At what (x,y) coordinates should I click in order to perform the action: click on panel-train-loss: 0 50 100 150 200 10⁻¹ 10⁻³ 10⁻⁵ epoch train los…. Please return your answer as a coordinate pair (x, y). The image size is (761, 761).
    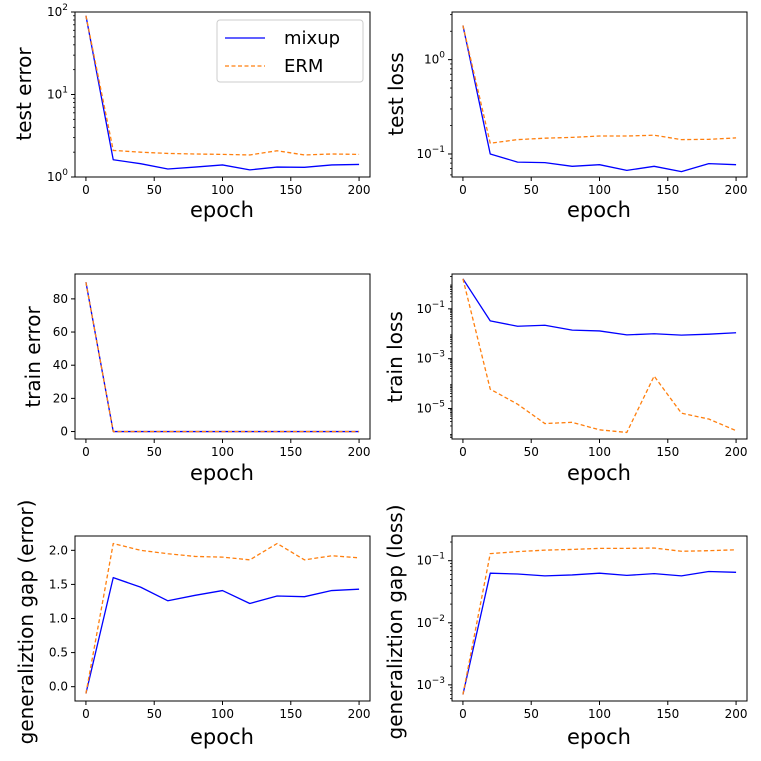
    Looking at the image, I should click on (565, 379).